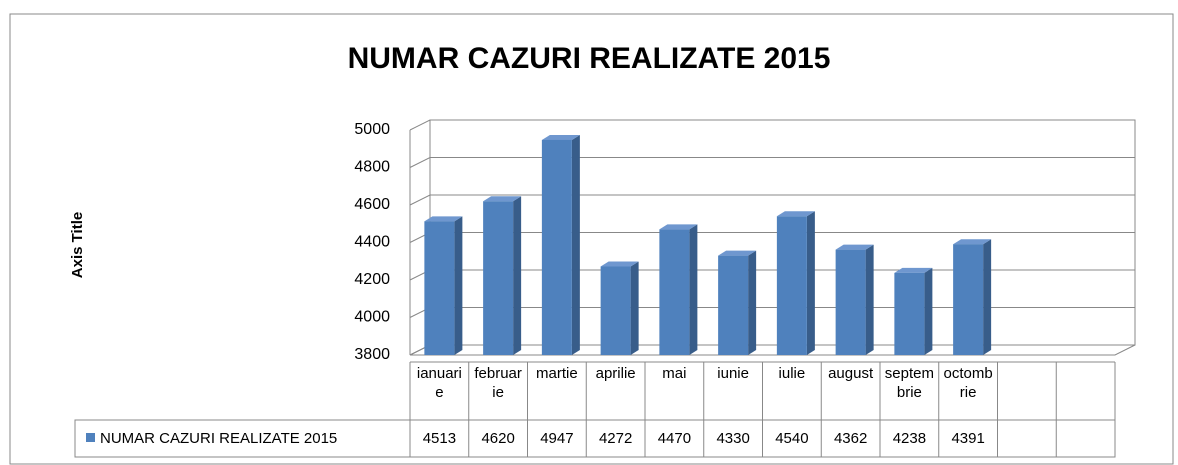 The width and height of the screenshot is (1178, 465). What do you see at coordinates (219, 438) in the screenshot?
I see `legend-label: NUMAR CAZURI REALIZATE 2015` at bounding box center [219, 438].